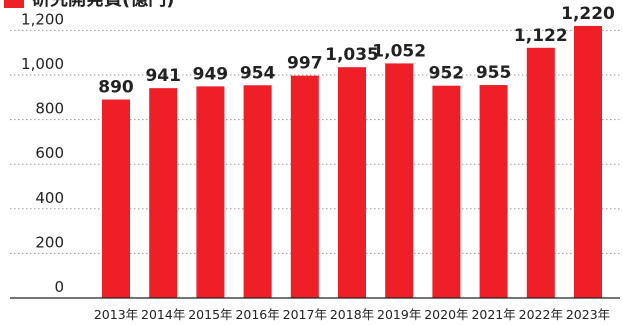 This screenshot has height=325, width=623. I want to click on x-tick-label: 2021年, so click(493, 314).